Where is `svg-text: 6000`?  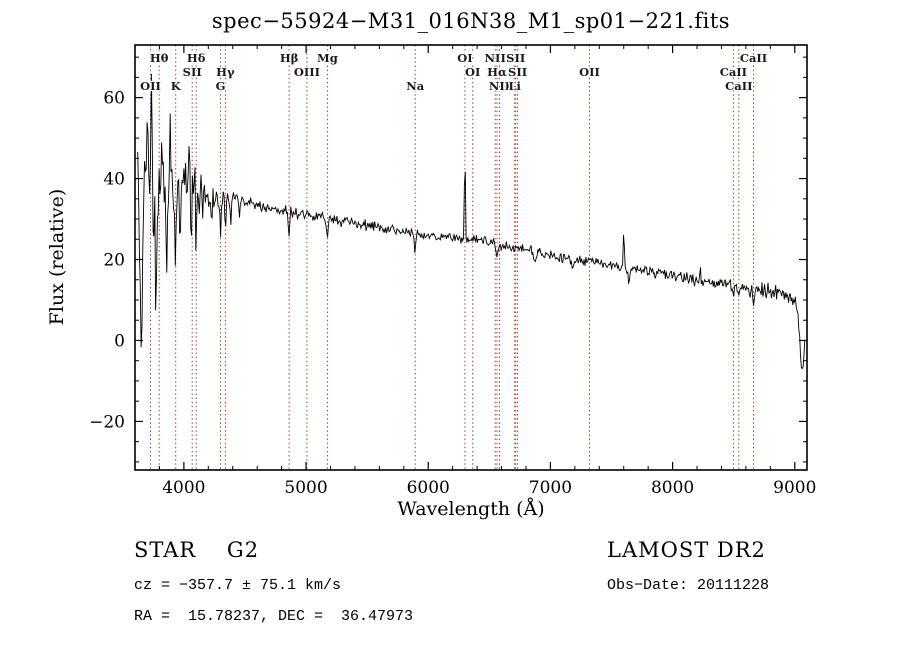
svg-text: 6000 is located at coordinates (428, 488).